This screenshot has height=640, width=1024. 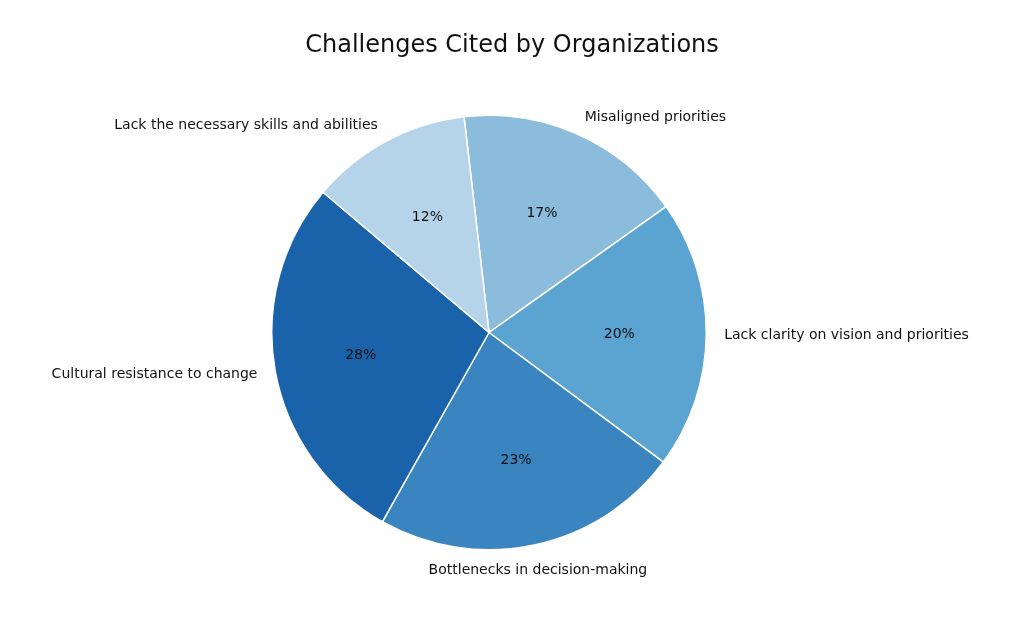 What do you see at coordinates (619, 332) in the screenshot?
I see `data-label: 20%` at bounding box center [619, 332].